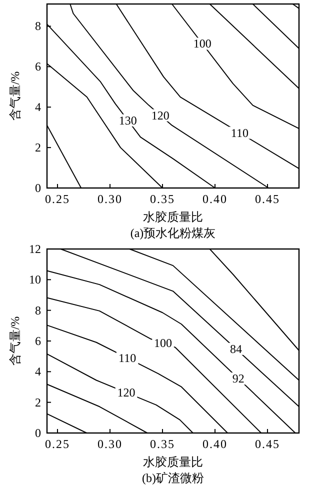 The height and width of the screenshot is (490, 324). I want to click on y-tick-label: 12, so click(35, 249).